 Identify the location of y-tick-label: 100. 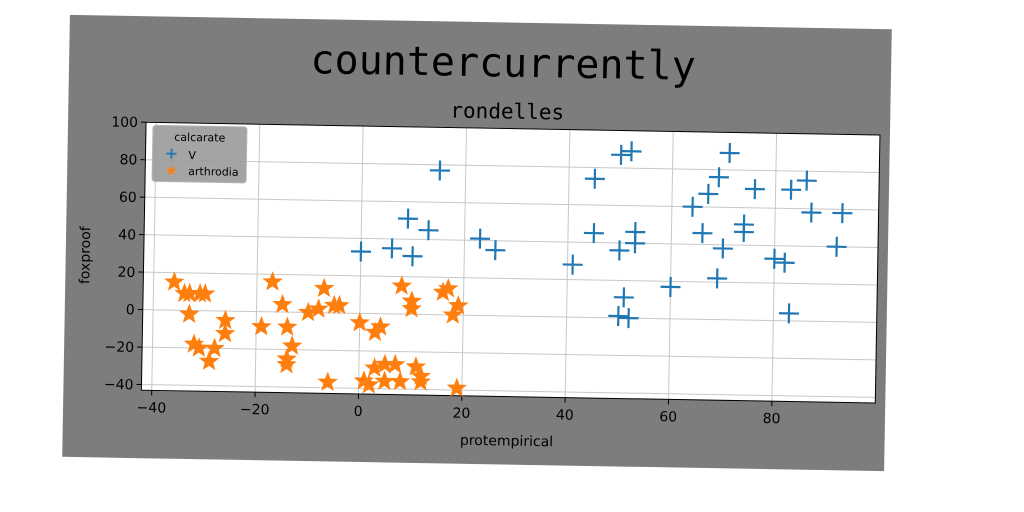
(124, 123).